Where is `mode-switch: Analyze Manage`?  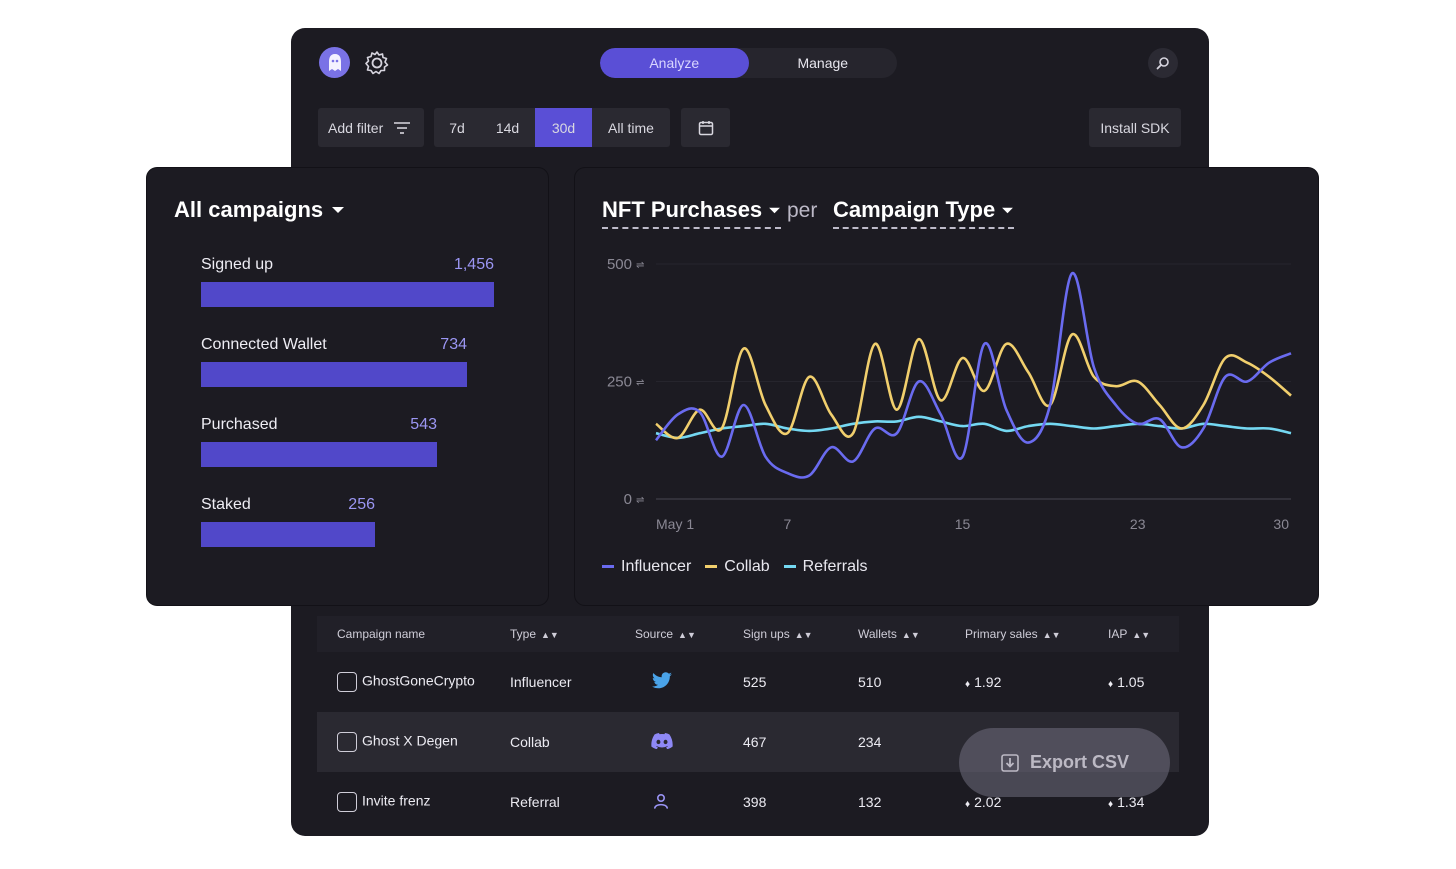 mode-switch: Analyze Manage is located at coordinates (748, 63).